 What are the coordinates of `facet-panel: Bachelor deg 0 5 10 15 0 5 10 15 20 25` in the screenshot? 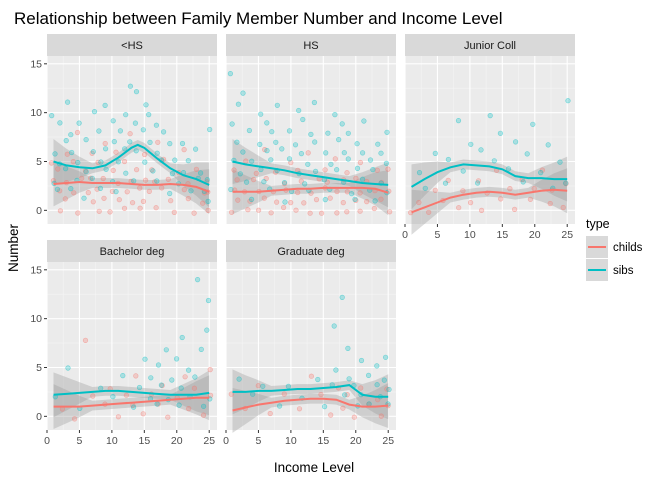 It's located at (123, 343).